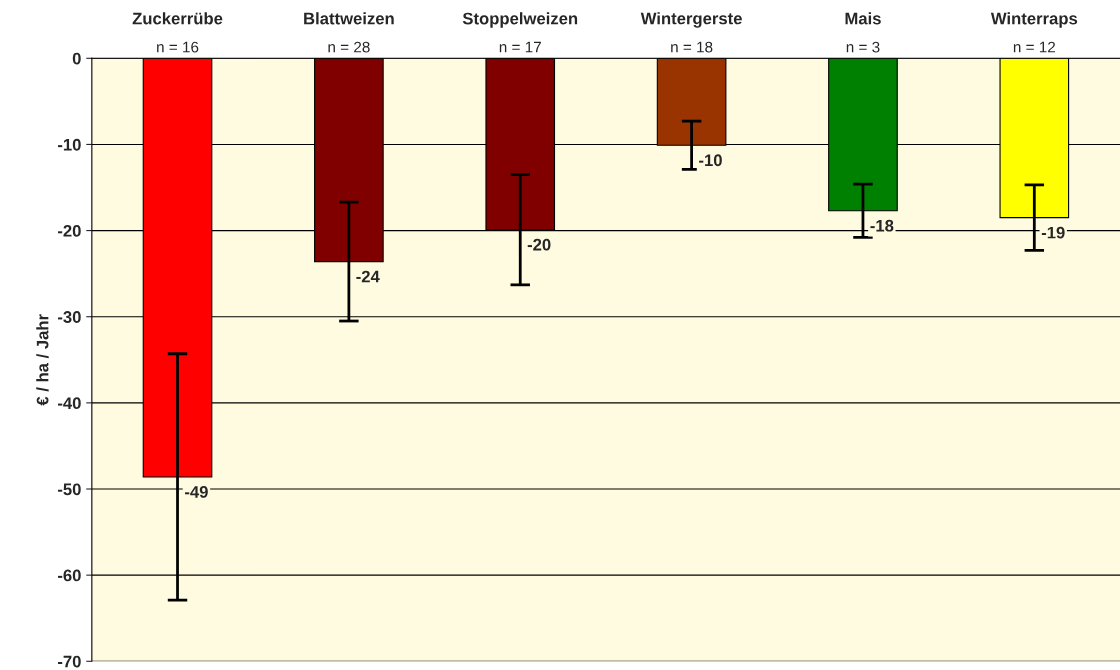  I want to click on y-tick-label: -50, so click(69, 489).